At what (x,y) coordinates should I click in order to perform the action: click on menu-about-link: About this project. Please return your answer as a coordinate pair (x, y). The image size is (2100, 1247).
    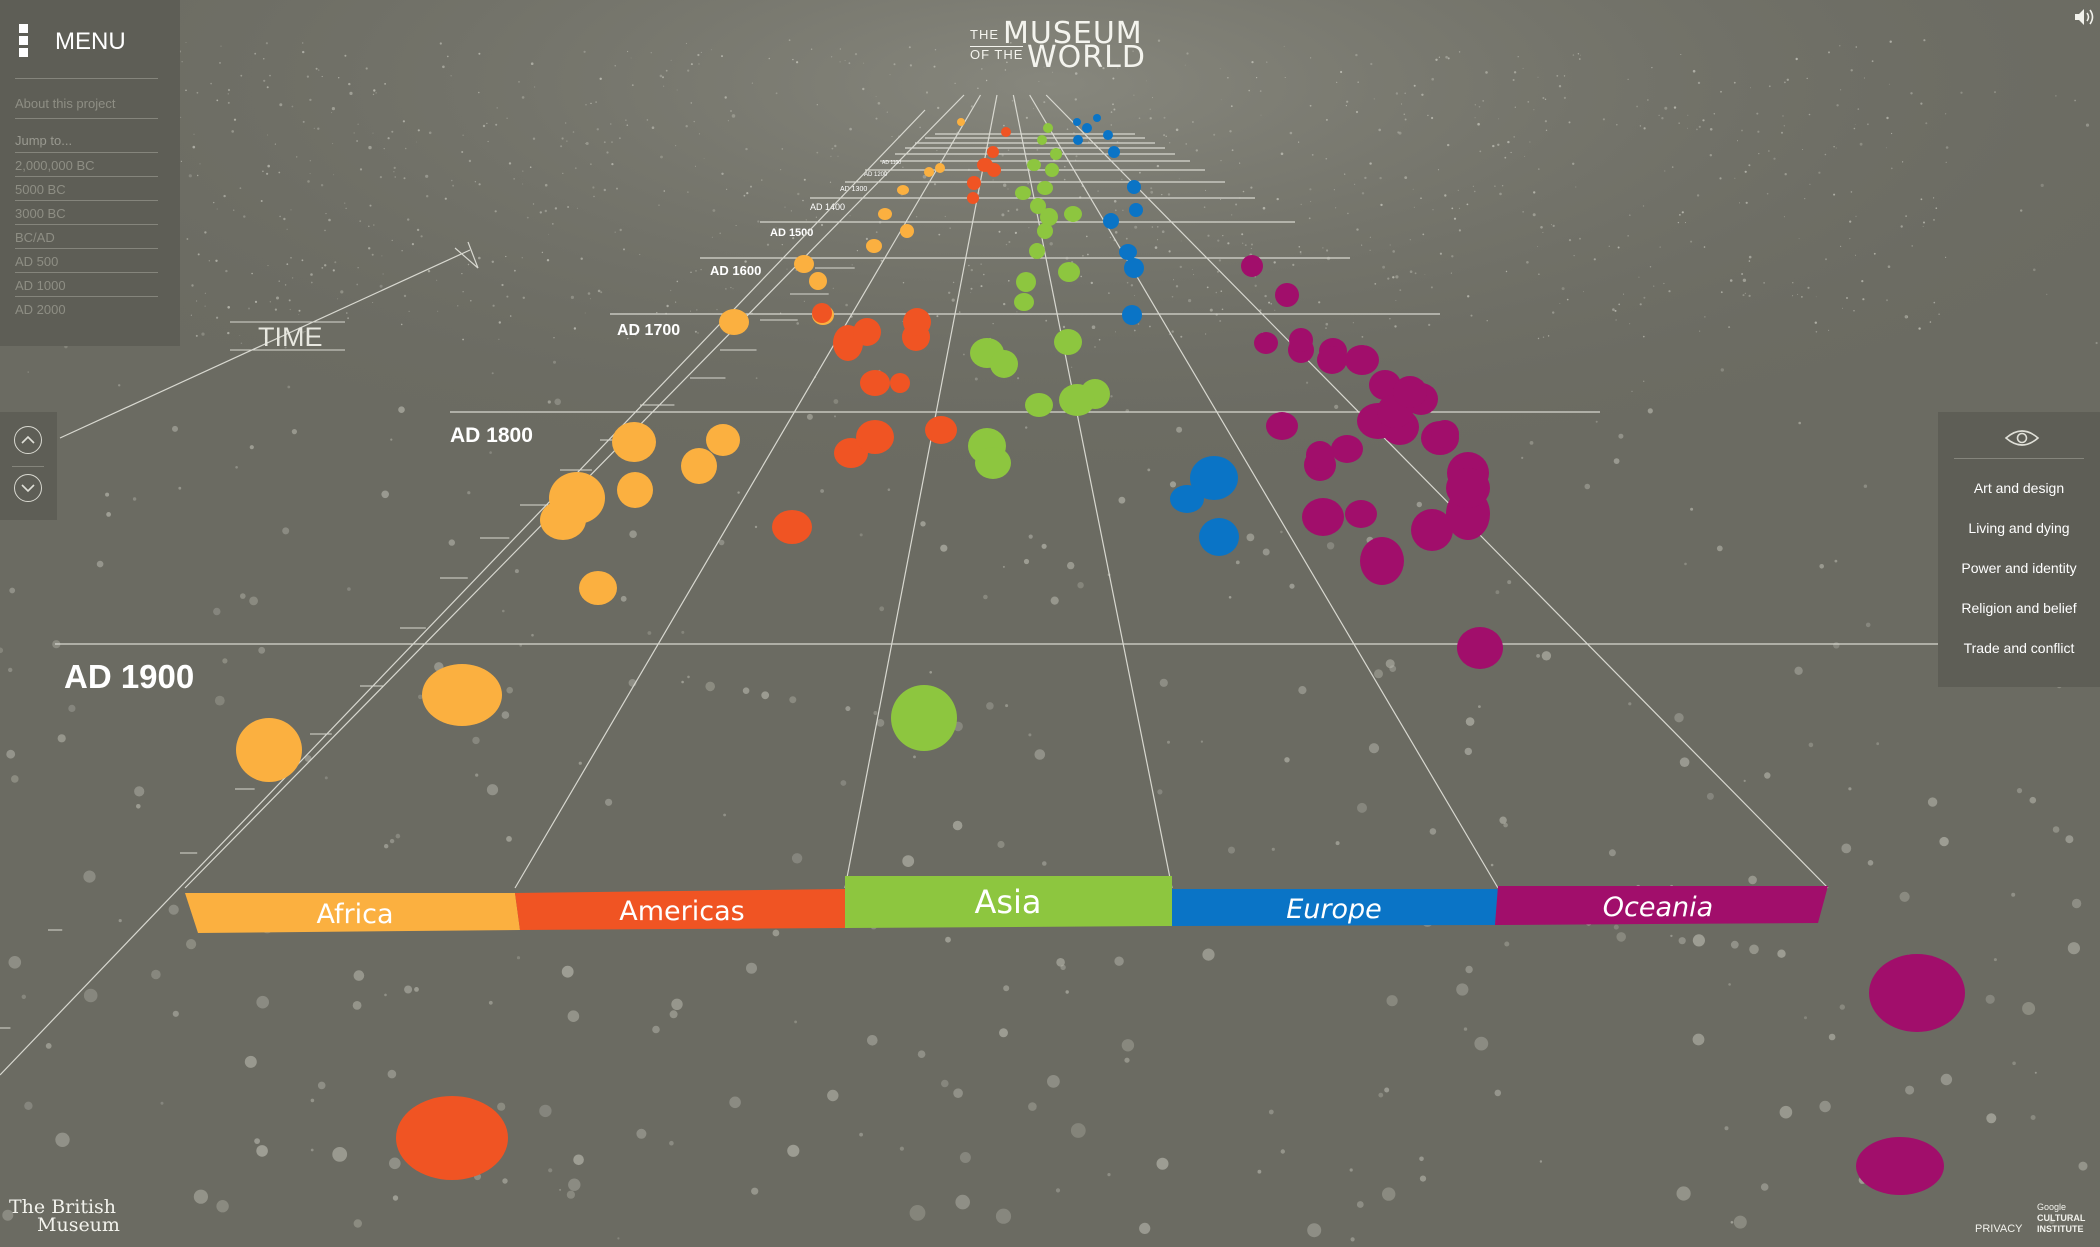
    Looking at the image, I should click on (65, 103).